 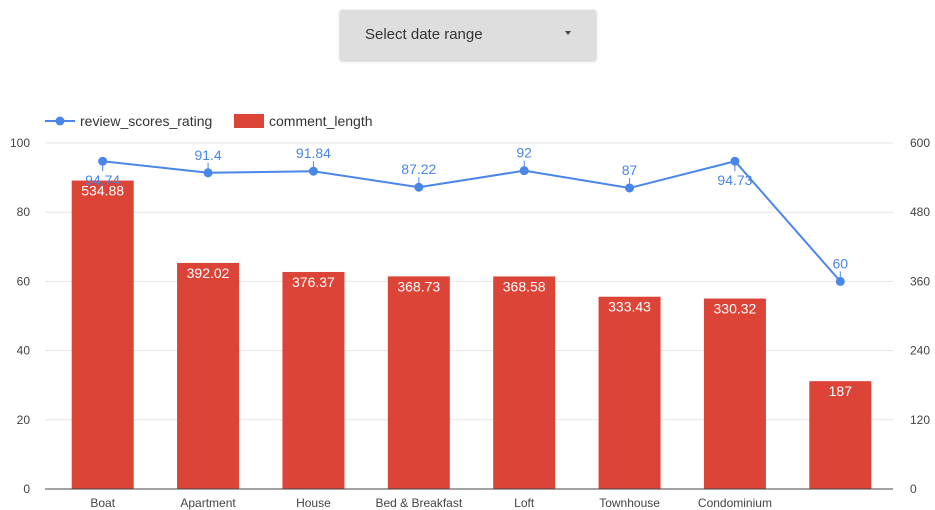 What do you see at coordinates (841, 263) in the screenshot?
I see `line-data-label: 60` at bounding box center [841, 263].